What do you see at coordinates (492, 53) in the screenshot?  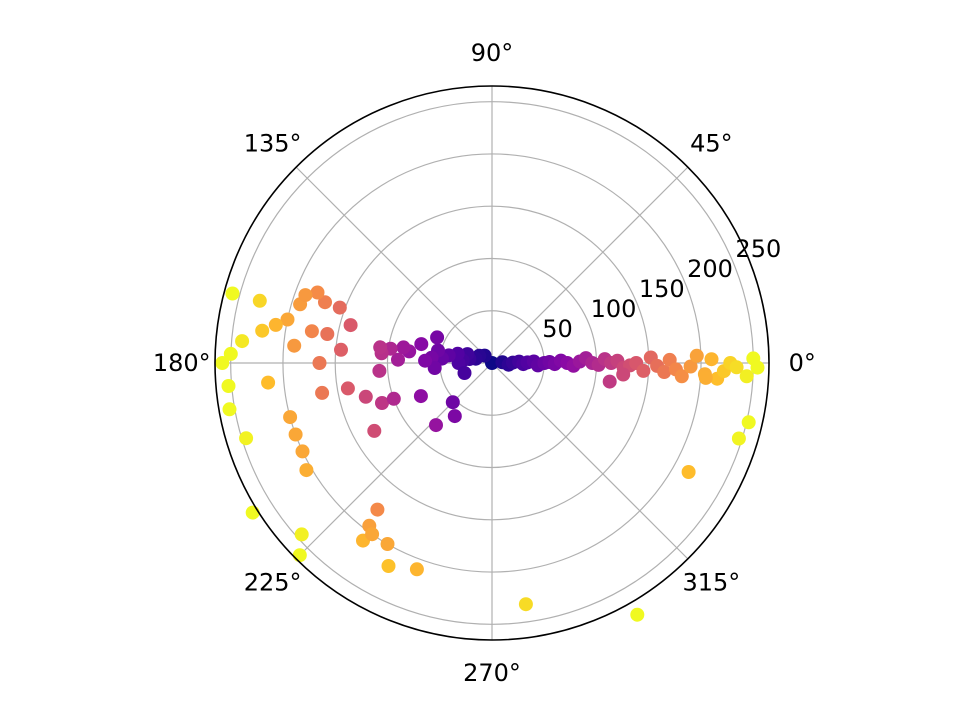 I see `theta-tick-label: 90°` at bounding box center [492, 53].